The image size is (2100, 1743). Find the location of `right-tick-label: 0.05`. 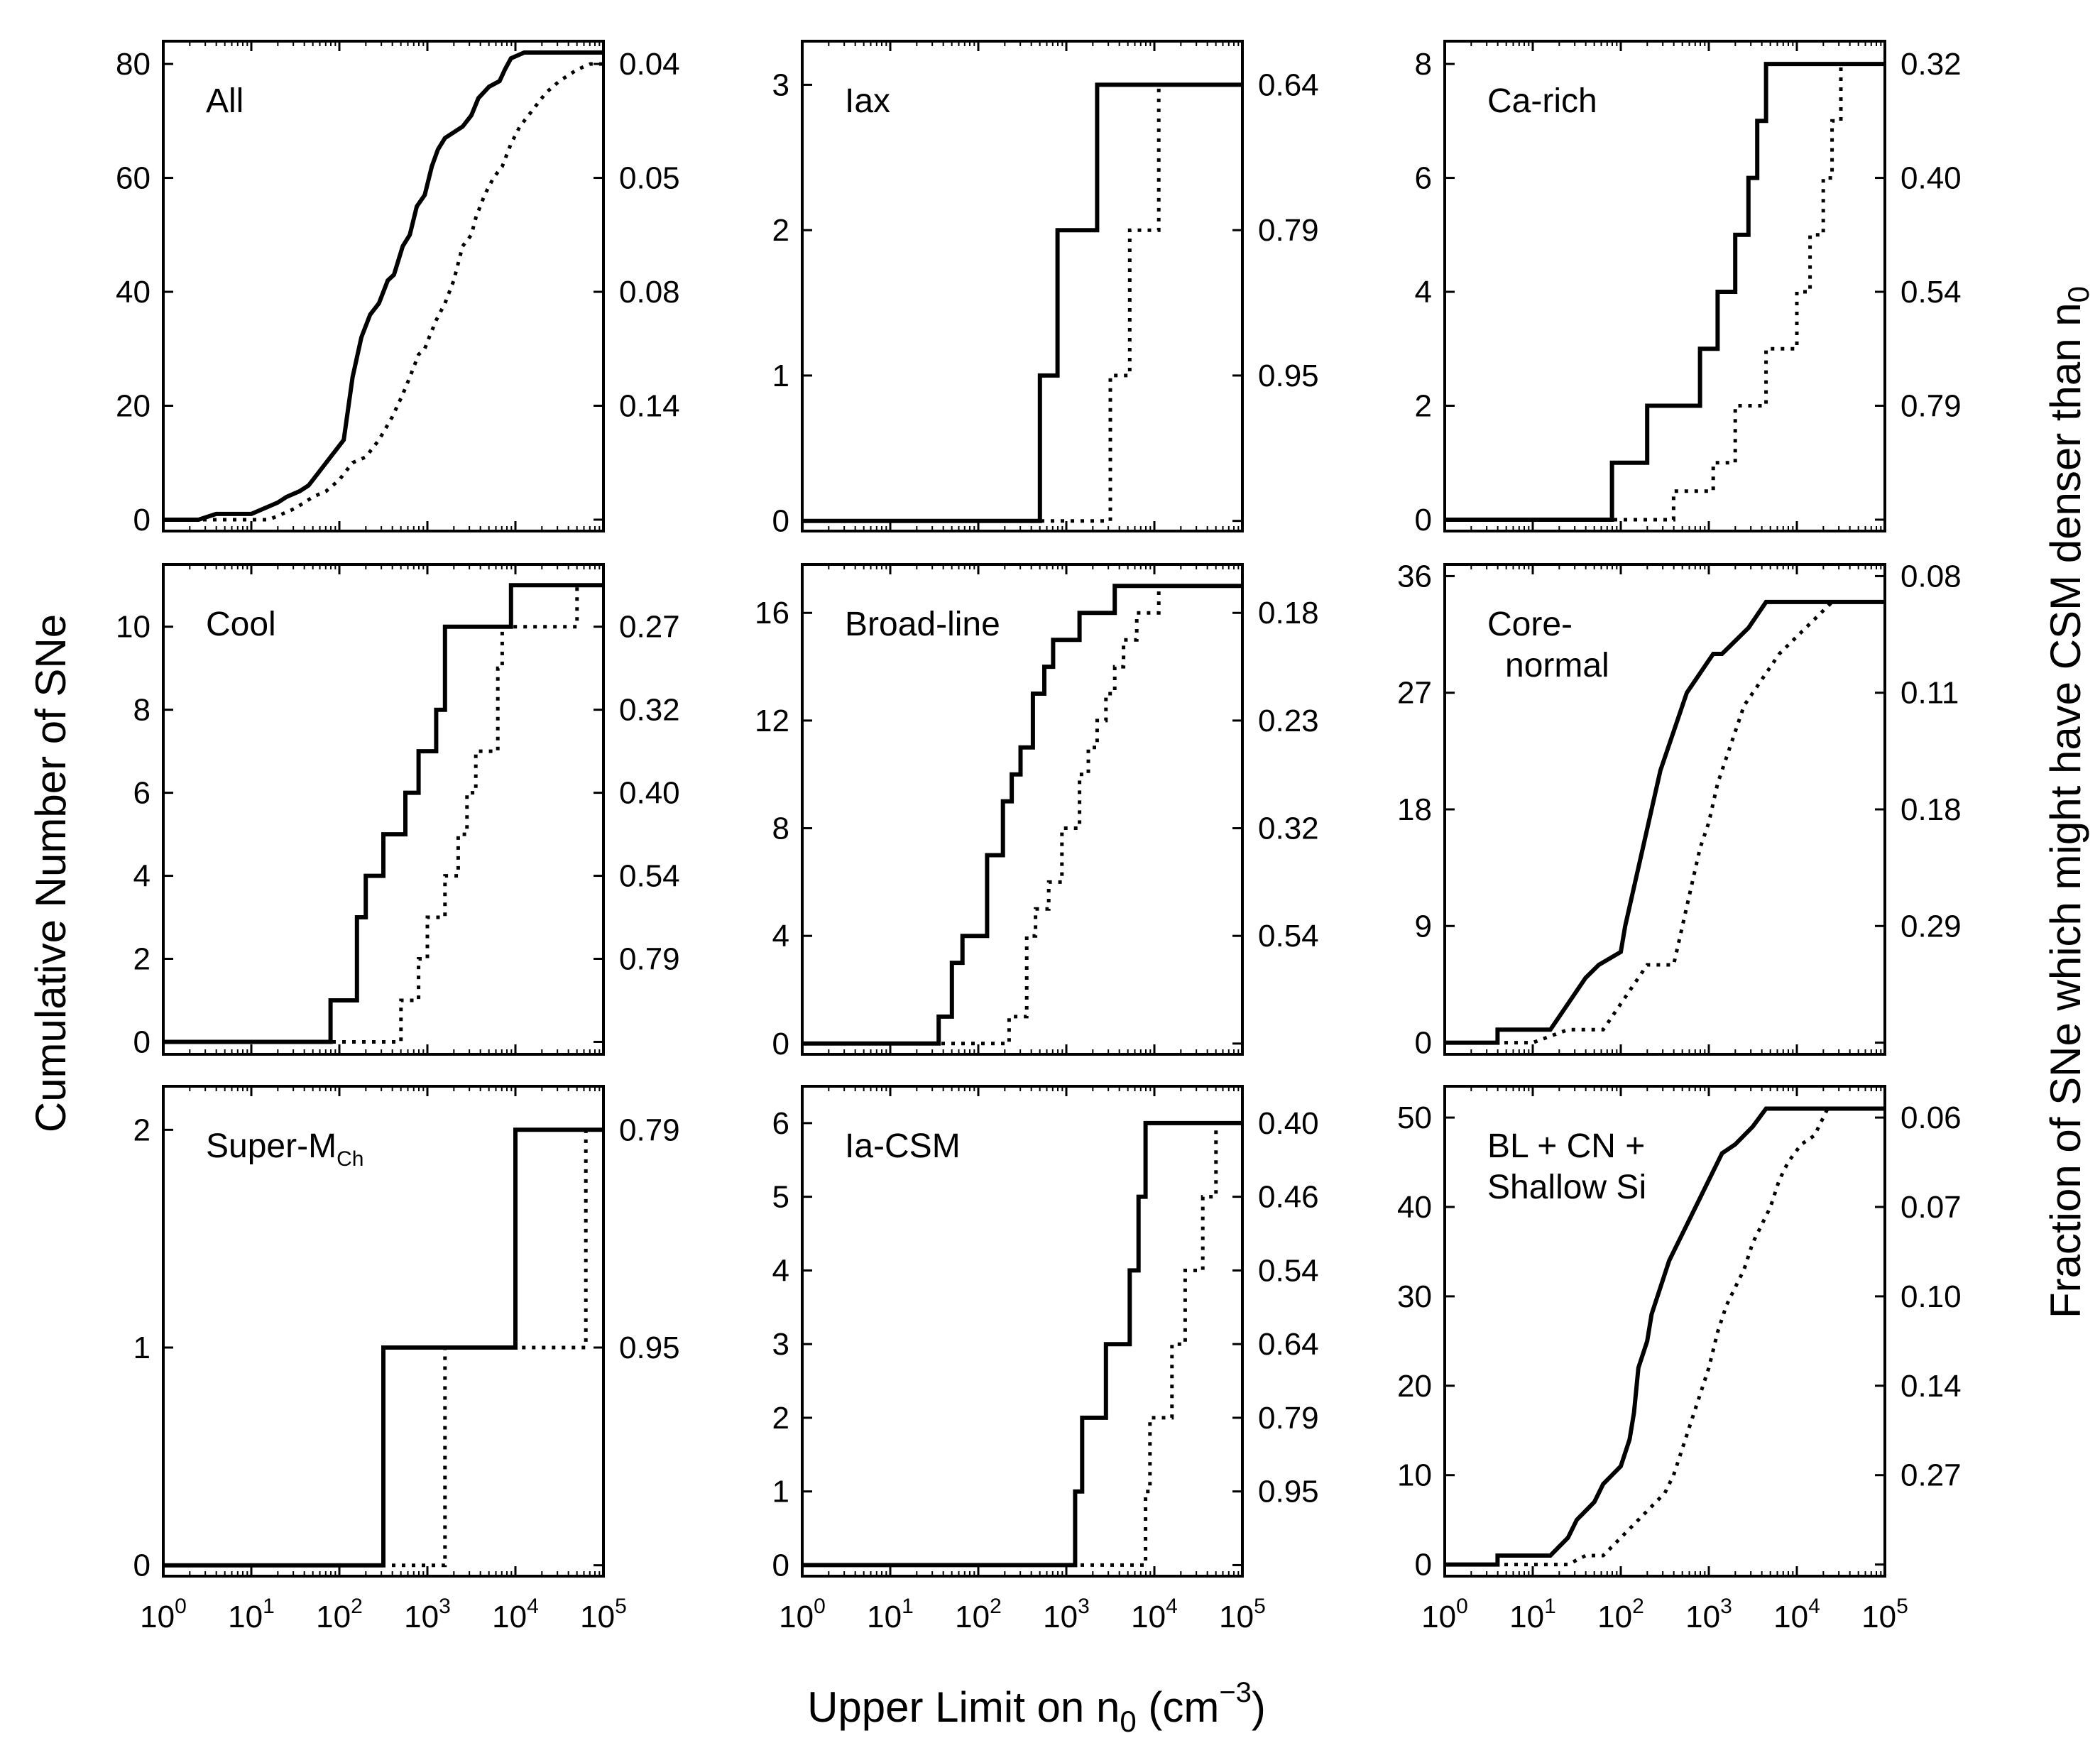

right-tick-label: 0.05 is located at coordinates (649, 178).